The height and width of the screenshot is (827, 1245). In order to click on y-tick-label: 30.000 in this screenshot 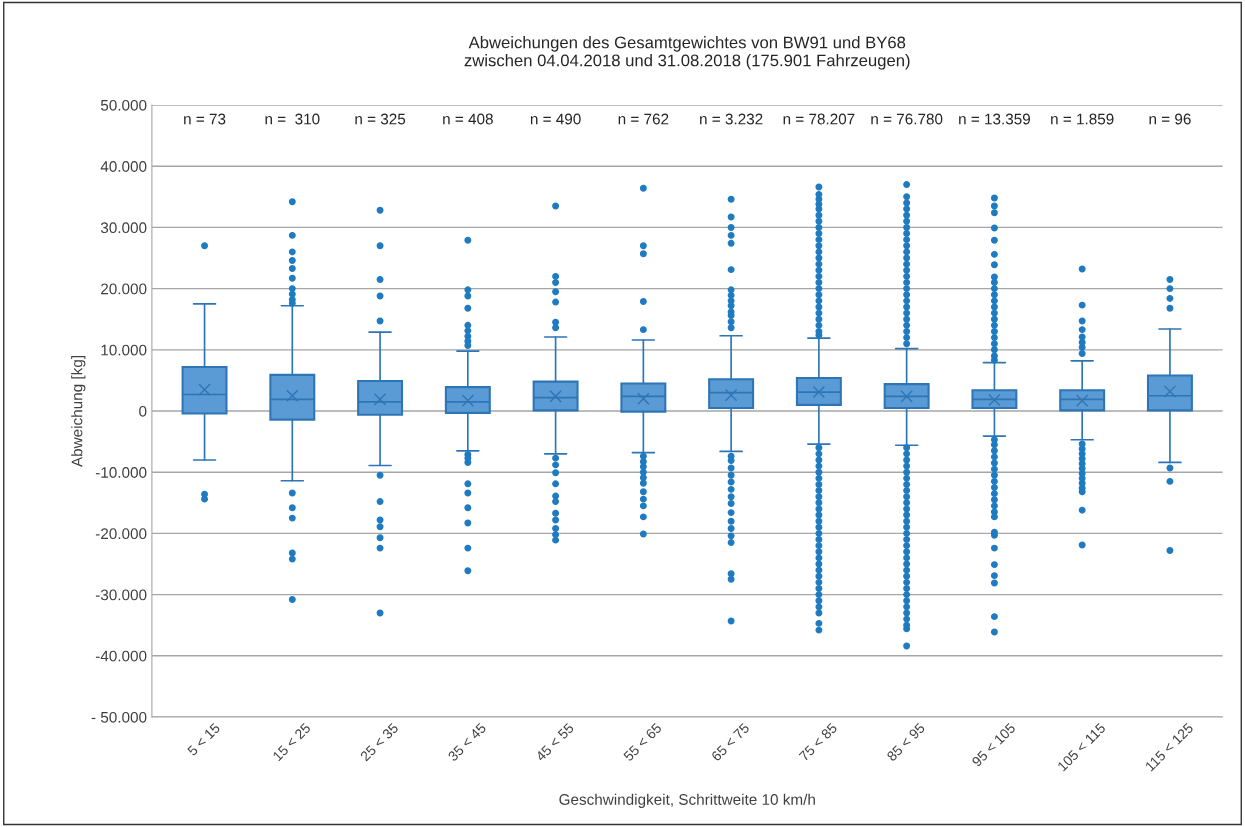, I will do `click(123, 228)`.